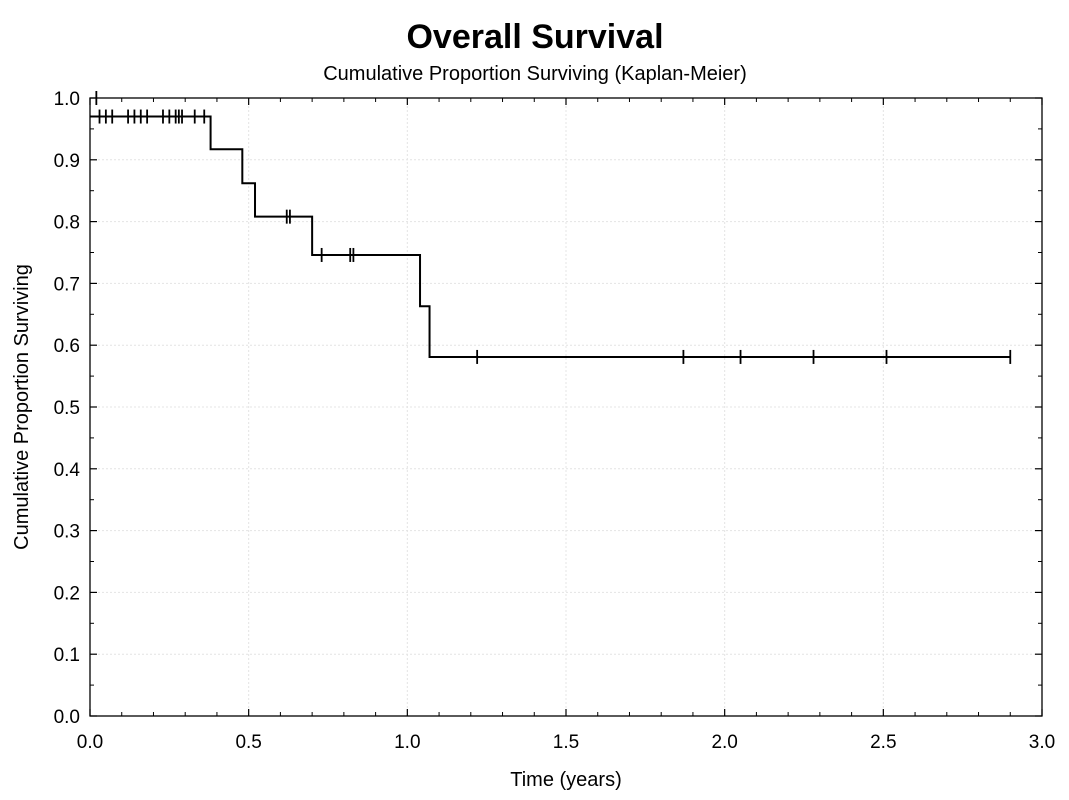 The image size is (1069, 800). I want to click on y-tick-label: 0.3, so click(67, 532).